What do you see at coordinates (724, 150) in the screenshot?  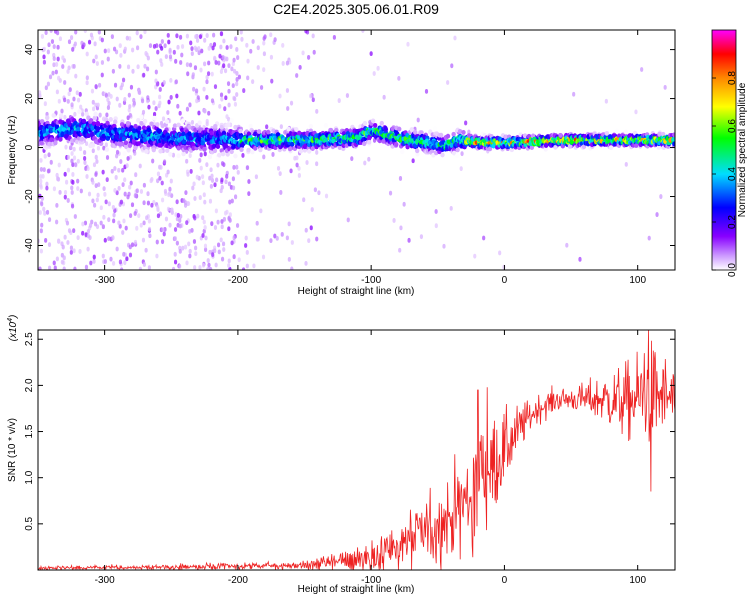 I see `colorbar-gradient` at bounding box center [724, 150].